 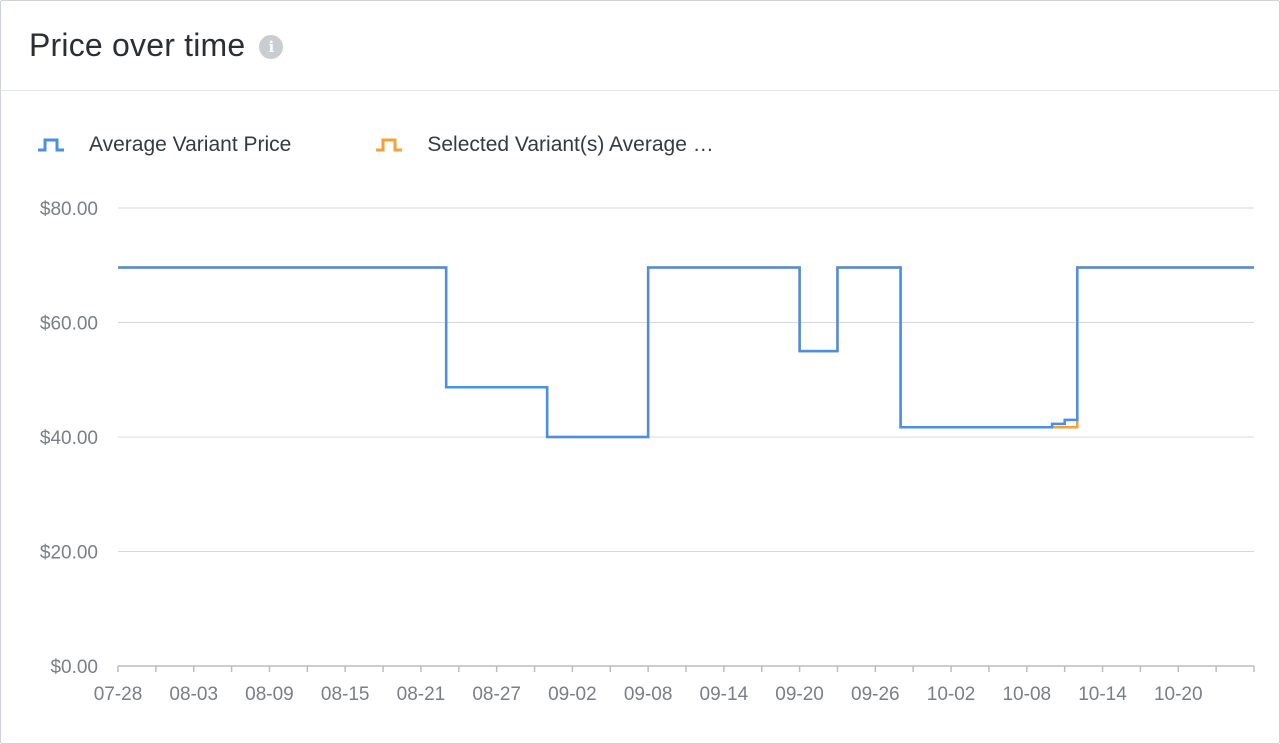 I want to click on x-tick-label: 10-14, so click(x=1102, y=694).